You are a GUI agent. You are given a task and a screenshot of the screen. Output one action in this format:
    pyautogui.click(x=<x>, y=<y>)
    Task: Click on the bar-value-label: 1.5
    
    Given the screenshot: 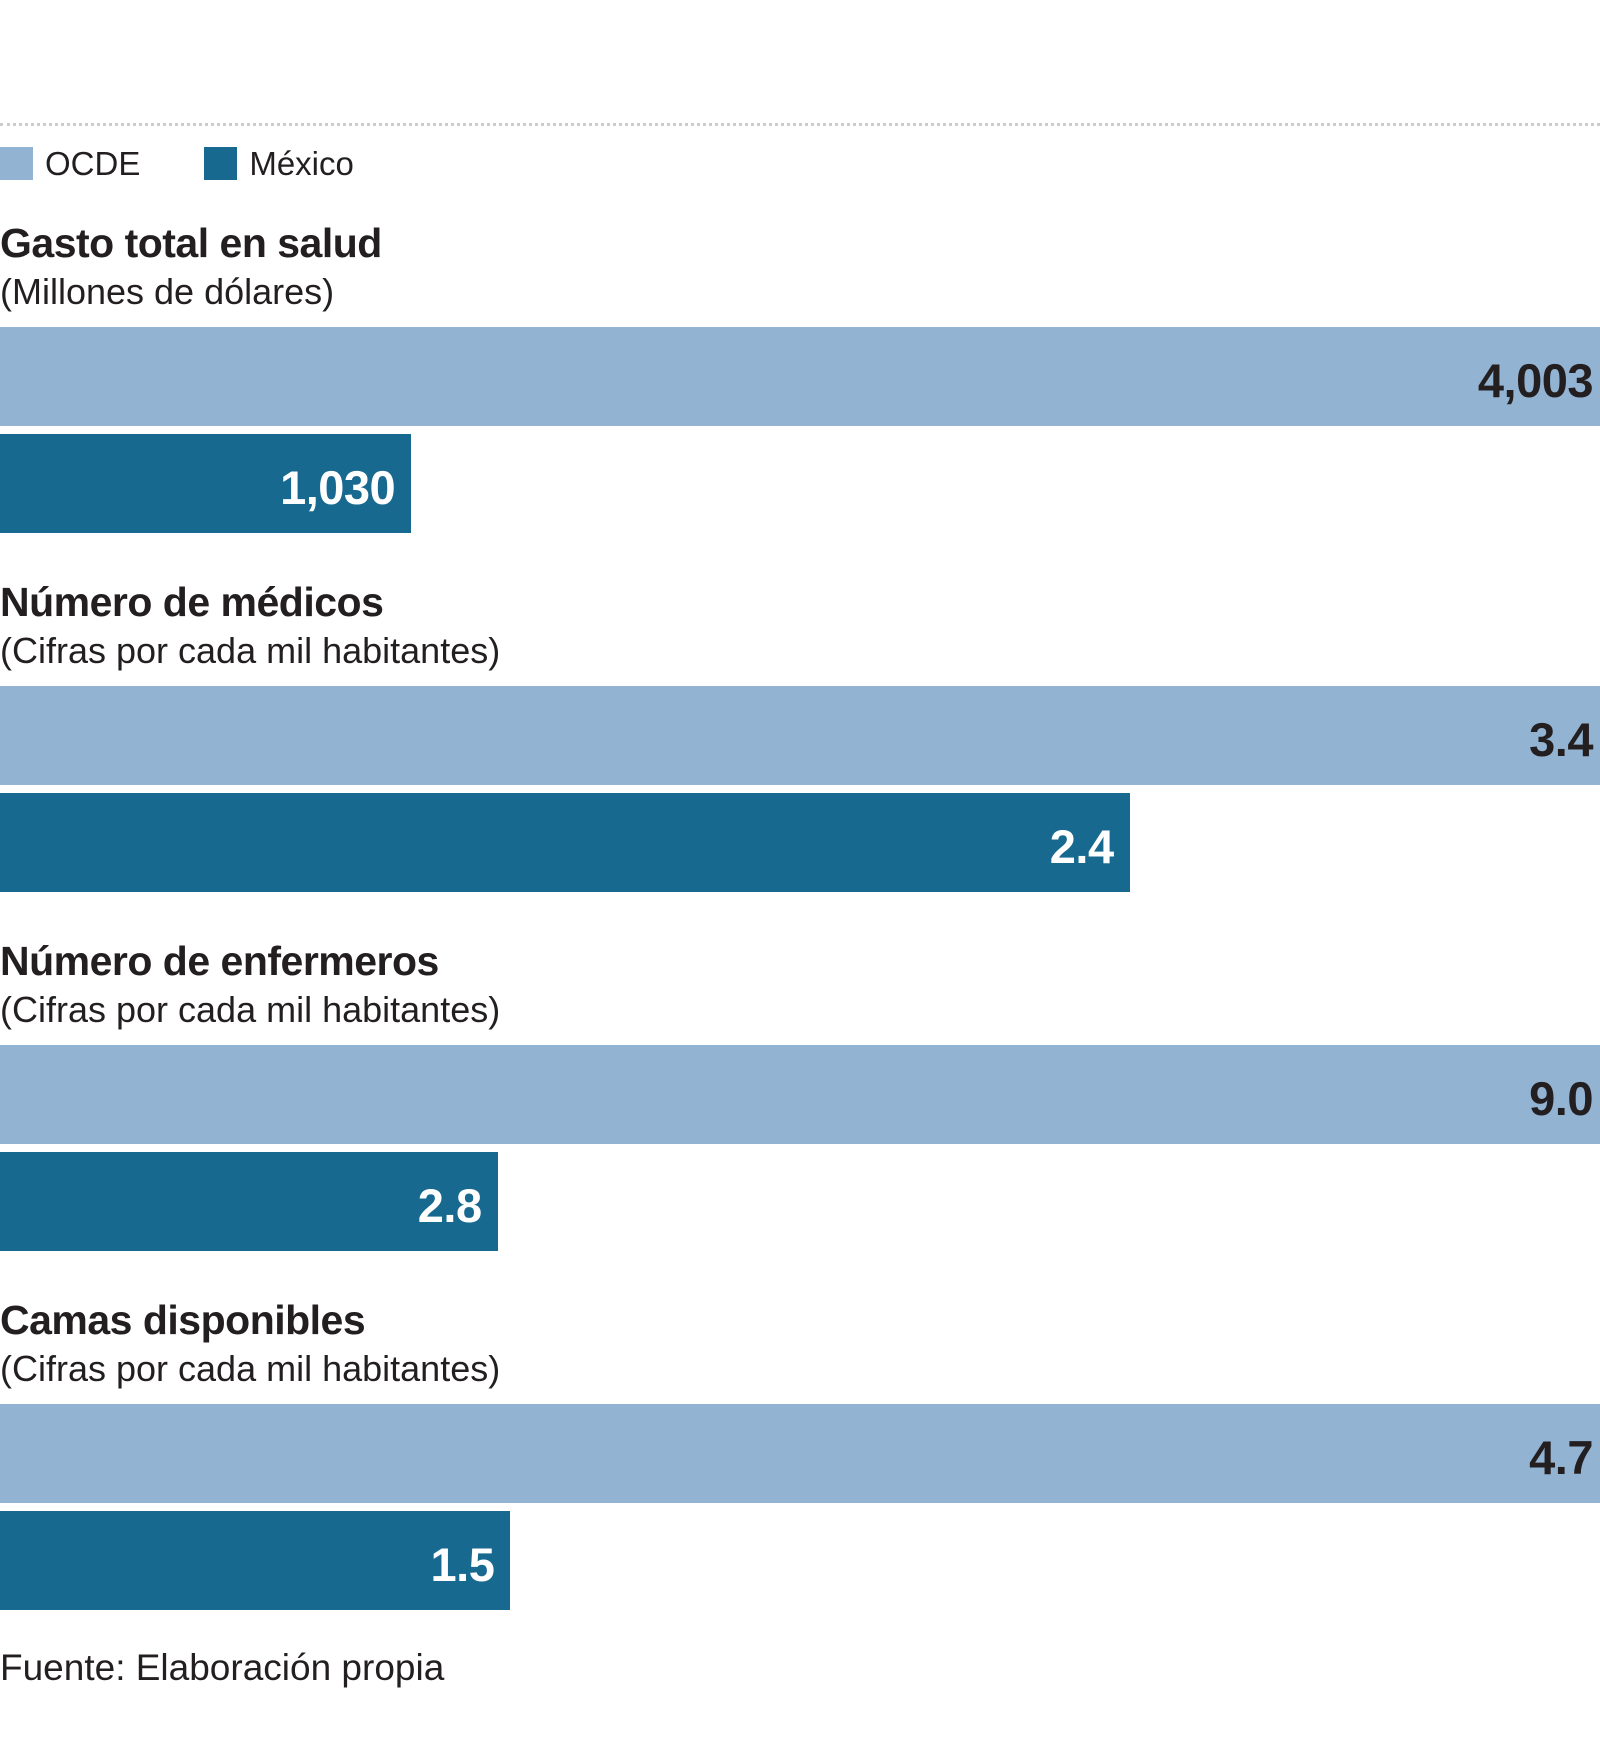 What is the action you would take?
    pyautogui.click(x=462, y=1564)
    